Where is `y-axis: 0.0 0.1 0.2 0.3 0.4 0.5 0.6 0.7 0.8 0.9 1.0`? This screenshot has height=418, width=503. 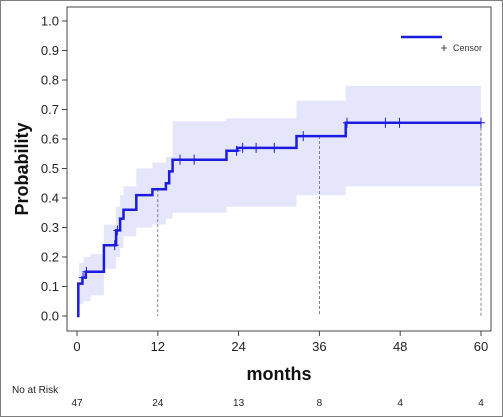
y-axis: 0.0 0.1 0.2 0.3 0.4 0.5 0.6 0.7 0.8 0.9 1.0 is located at coordinates (54, 169).